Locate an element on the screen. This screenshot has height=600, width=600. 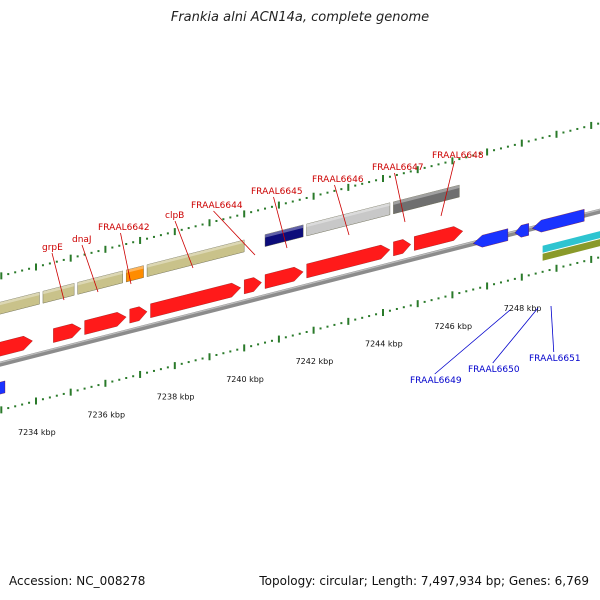
feature-bar-gray is located at coordinates (426, 199).